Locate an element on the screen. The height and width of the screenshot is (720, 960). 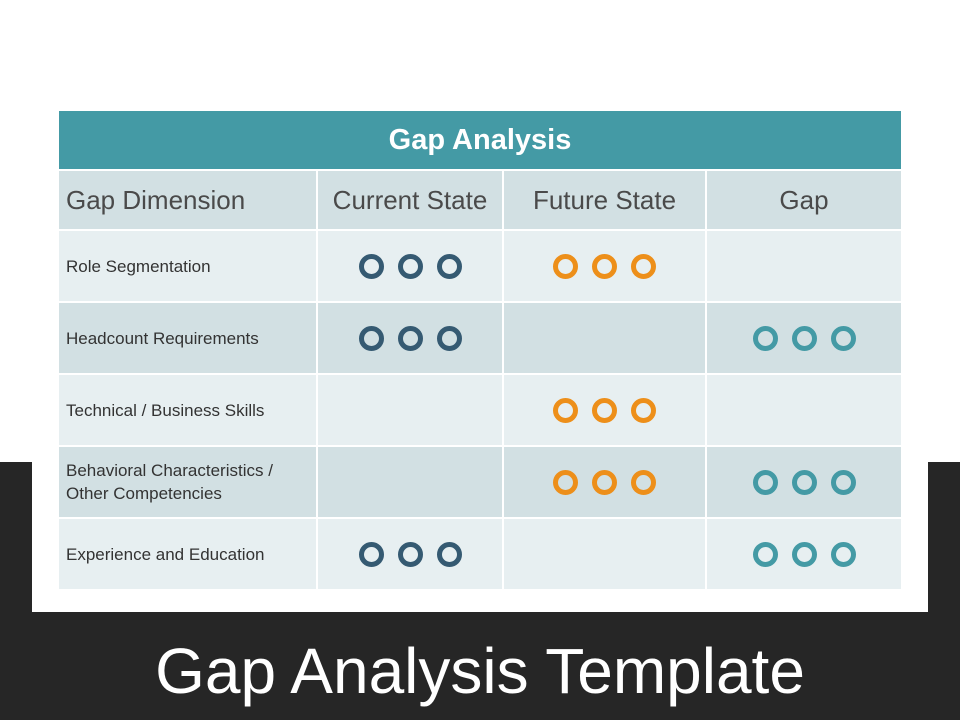
dimension-cell: Technical / Business Skills is located at coordinates (188, 409).